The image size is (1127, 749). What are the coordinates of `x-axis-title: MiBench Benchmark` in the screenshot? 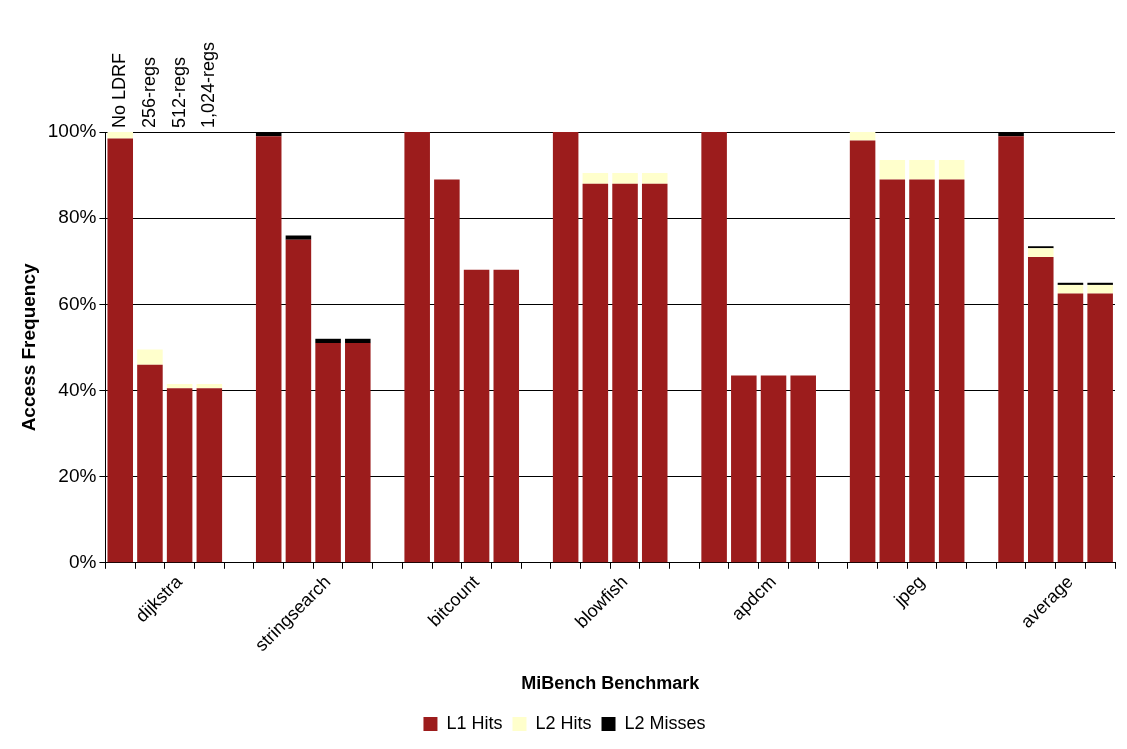 It's located at (611, 683).